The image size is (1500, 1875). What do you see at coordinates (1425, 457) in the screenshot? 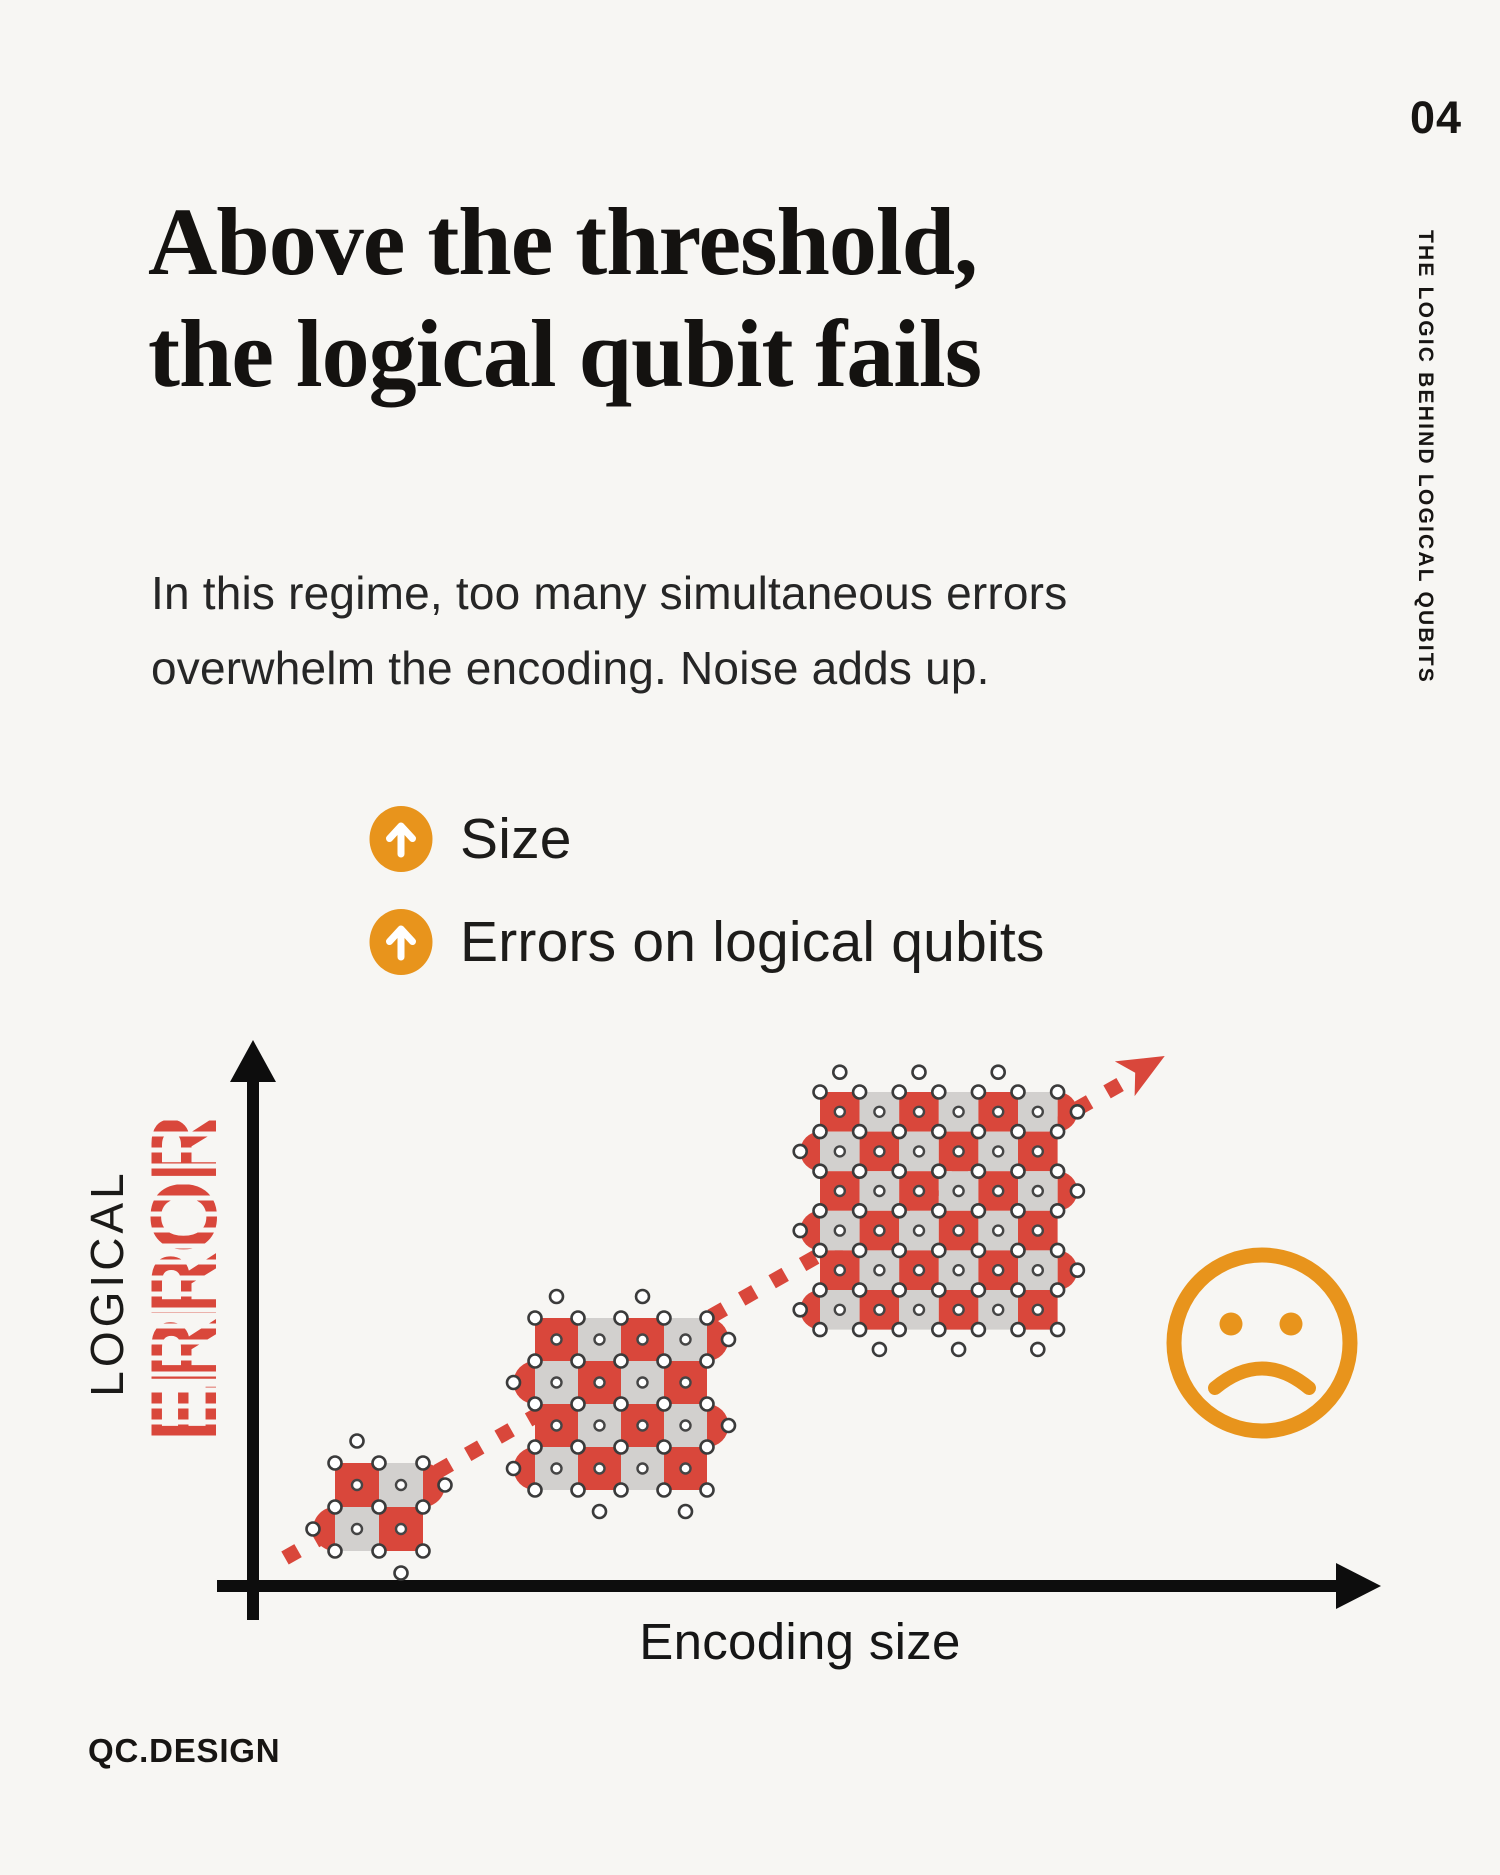
I see `side-label: THE LOGIC BEHIND LOGICAL QUBITS` at bounding box center [1425, 457].